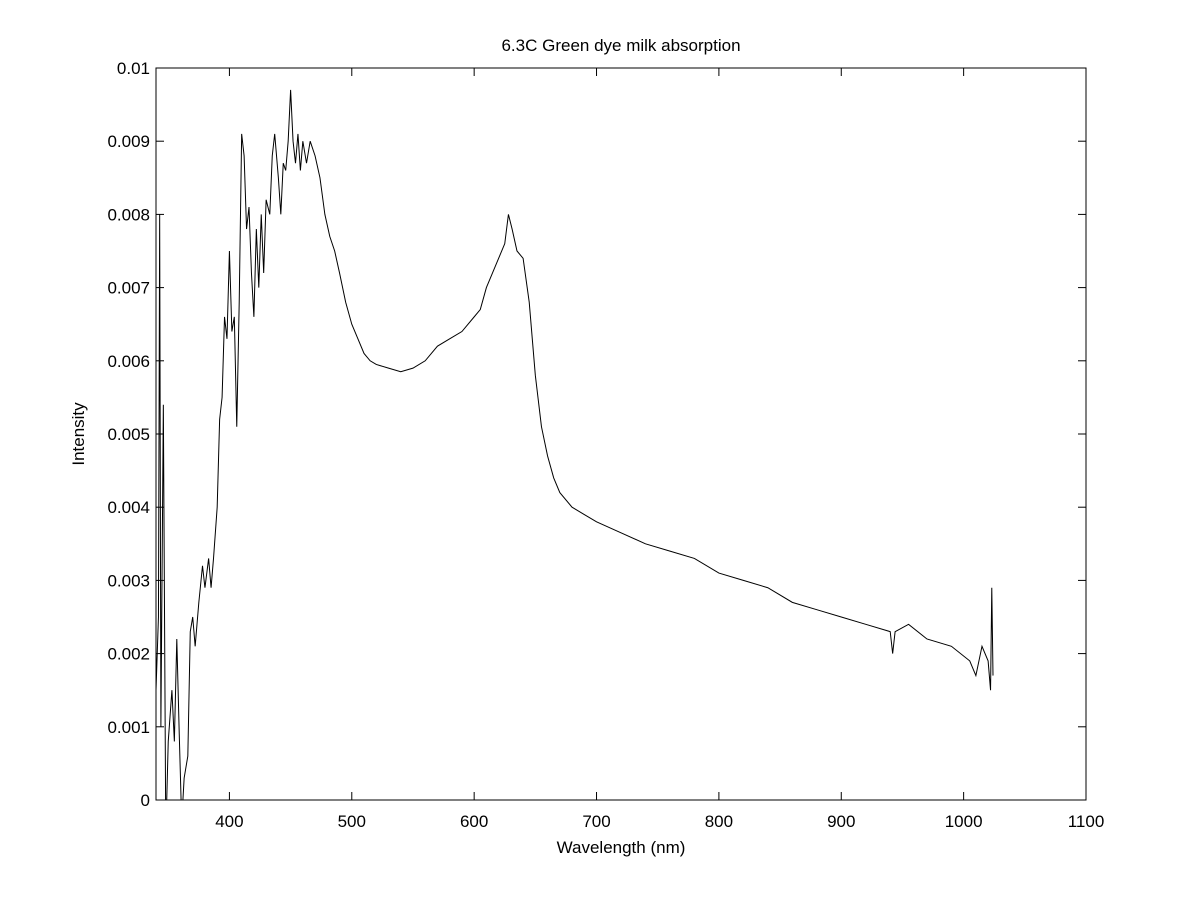 The width and height of the screenshot is (1200, 900). I want to click on x-tick-label: 1100, so click(1086, 821).